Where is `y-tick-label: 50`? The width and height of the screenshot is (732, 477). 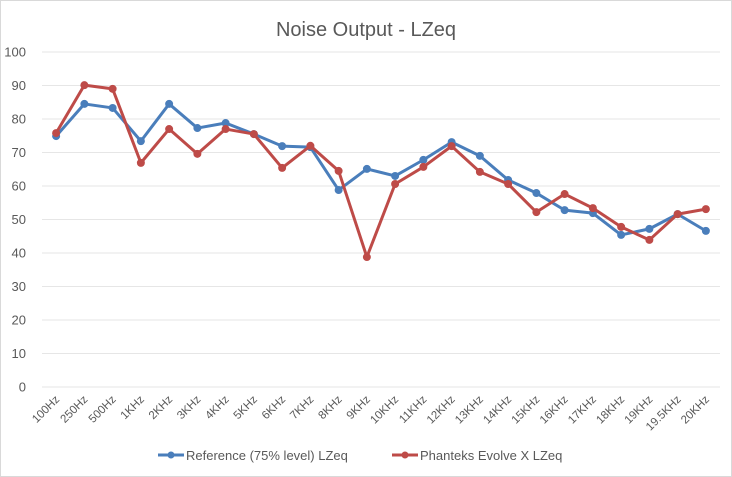 y-tick-label: 50 is located at coordinates (19, 219).